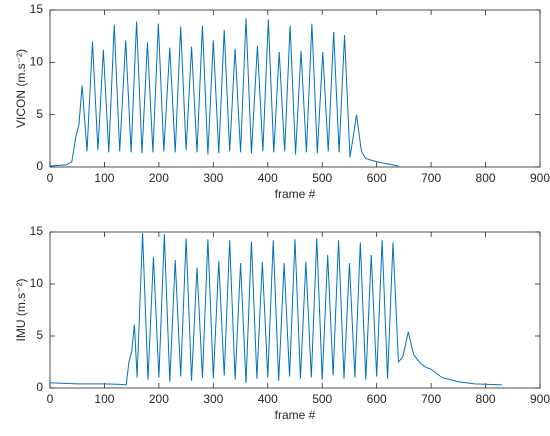  I want to click on y-axis-label: IMU (m.s⁻²), so click(21, 310).